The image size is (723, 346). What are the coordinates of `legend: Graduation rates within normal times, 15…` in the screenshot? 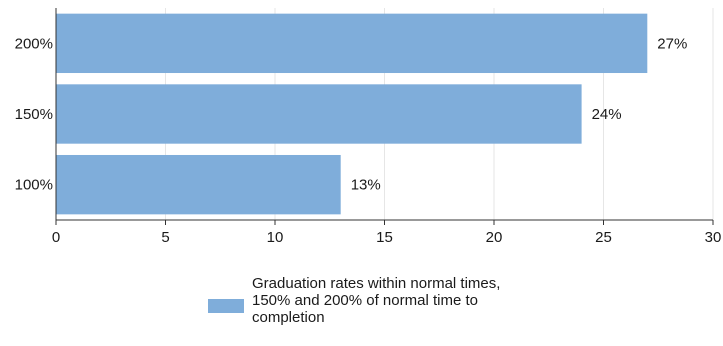 It's located at (358, 300).